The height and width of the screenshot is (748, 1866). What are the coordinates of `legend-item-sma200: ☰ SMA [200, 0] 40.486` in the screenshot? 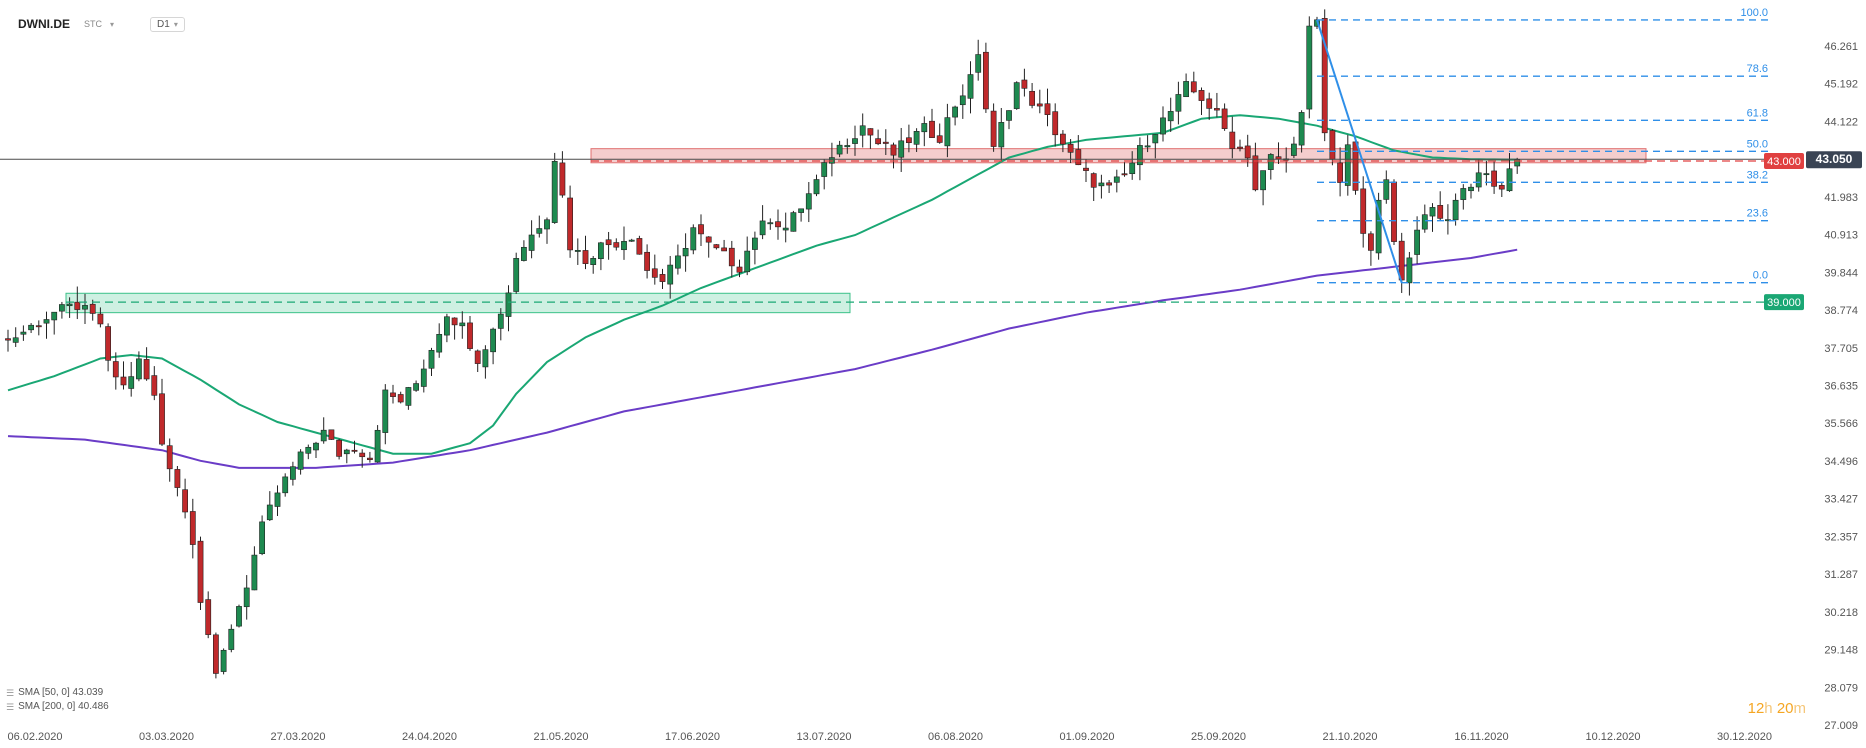 It's located at (57, 707).